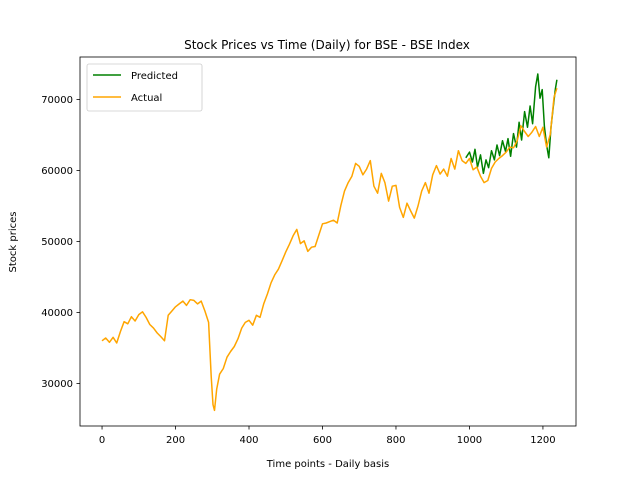  I want to click on x-tick-label: 1000, so click(469, 440).